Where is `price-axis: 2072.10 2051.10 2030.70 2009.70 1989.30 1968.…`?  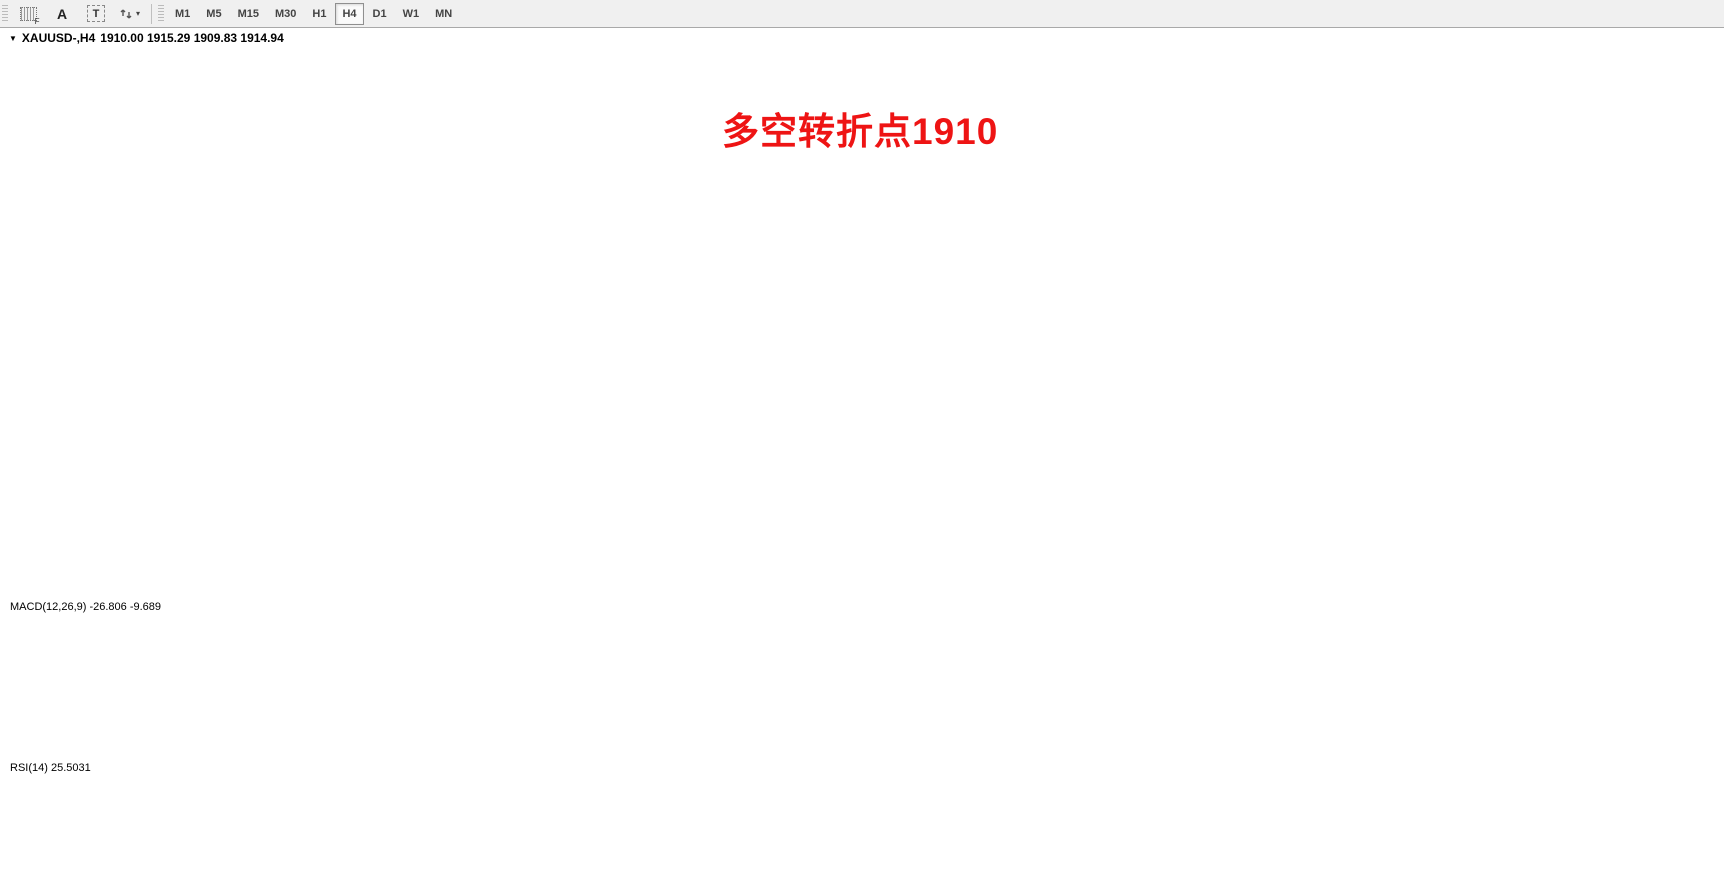 price-axis: 2072.10 2051.10 2030.70 2009.70 1989.30 1968.… is located at coordinates (1703, 328).